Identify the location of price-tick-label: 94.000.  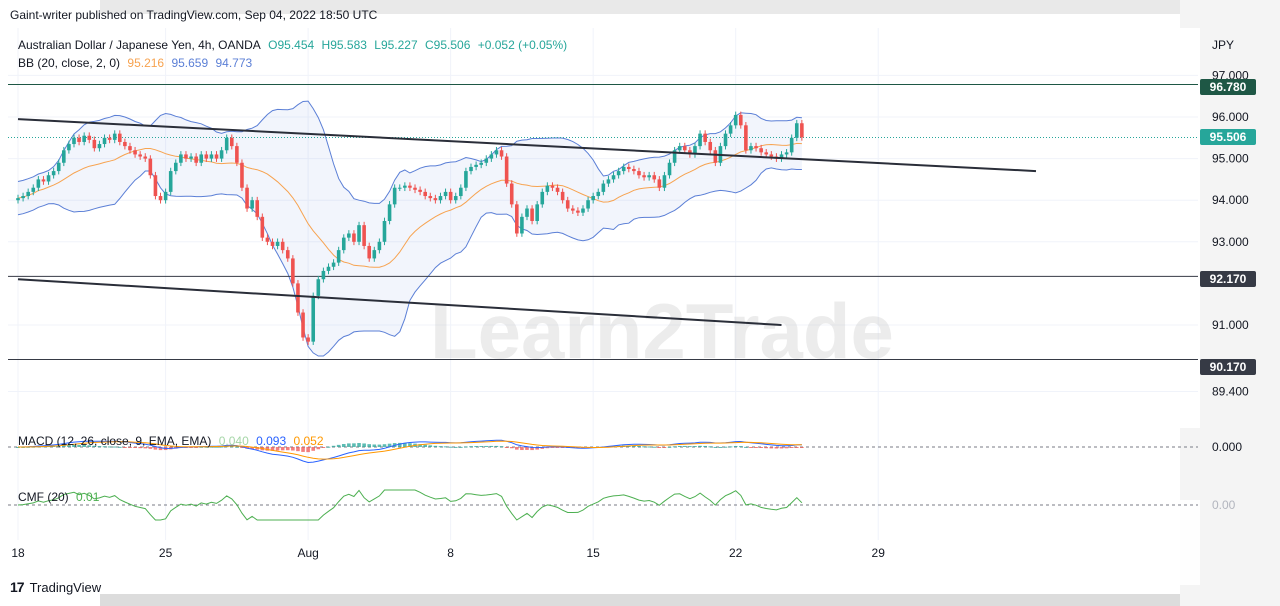
(1230, 200).